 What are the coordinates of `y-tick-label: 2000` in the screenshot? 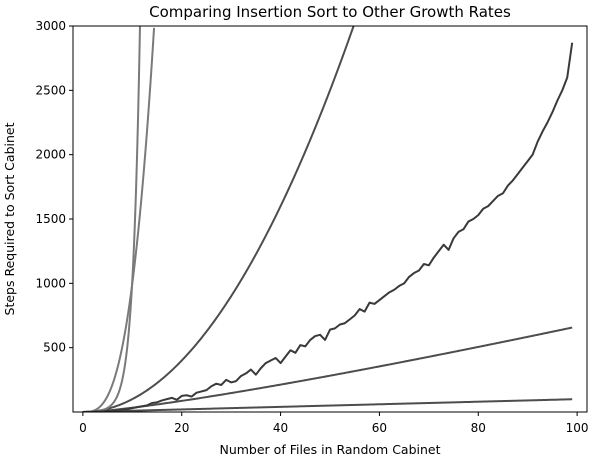 It's located at (50, 155).